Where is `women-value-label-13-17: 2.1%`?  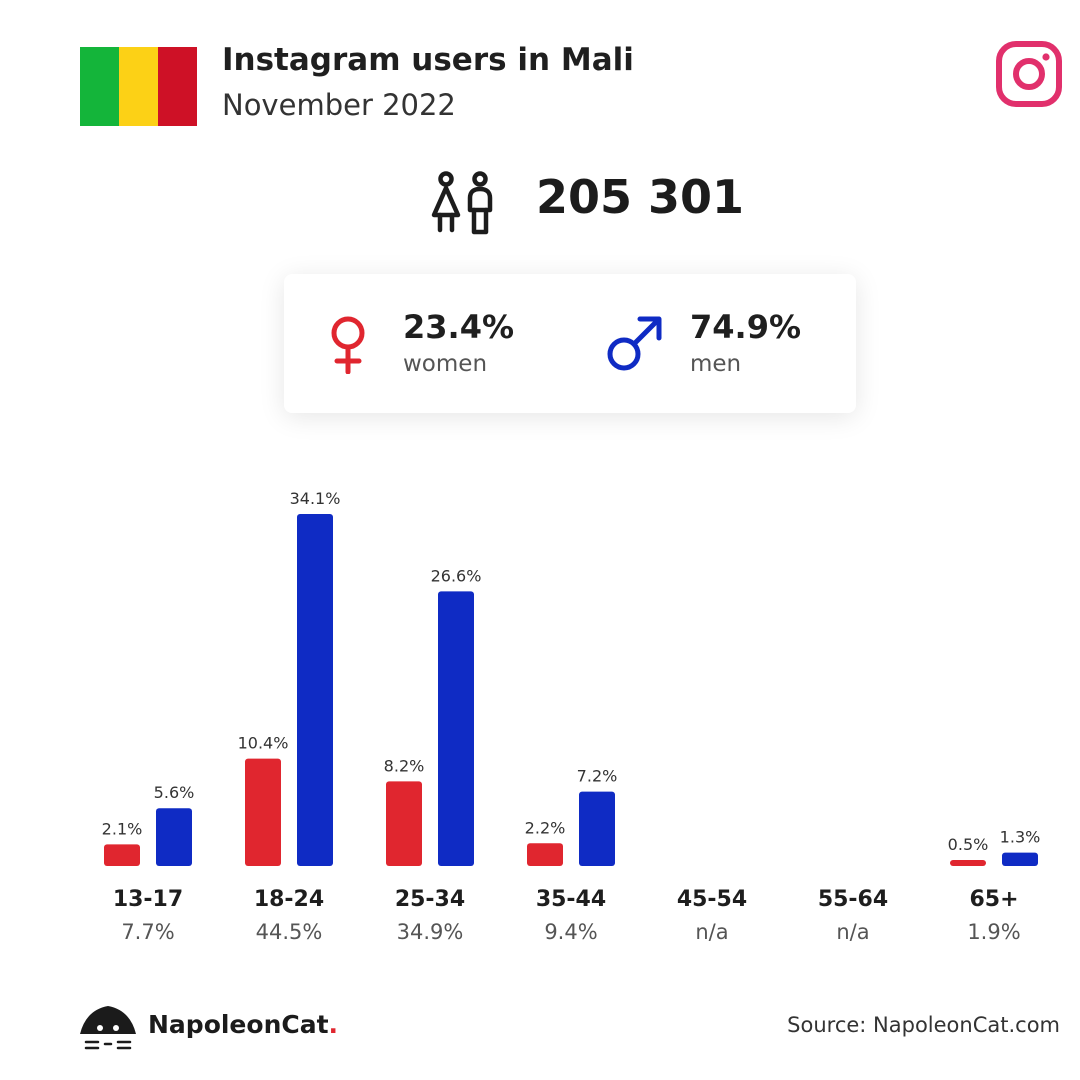
women-value-label-13-17: 2.1% is located at coordinates (122, 828).